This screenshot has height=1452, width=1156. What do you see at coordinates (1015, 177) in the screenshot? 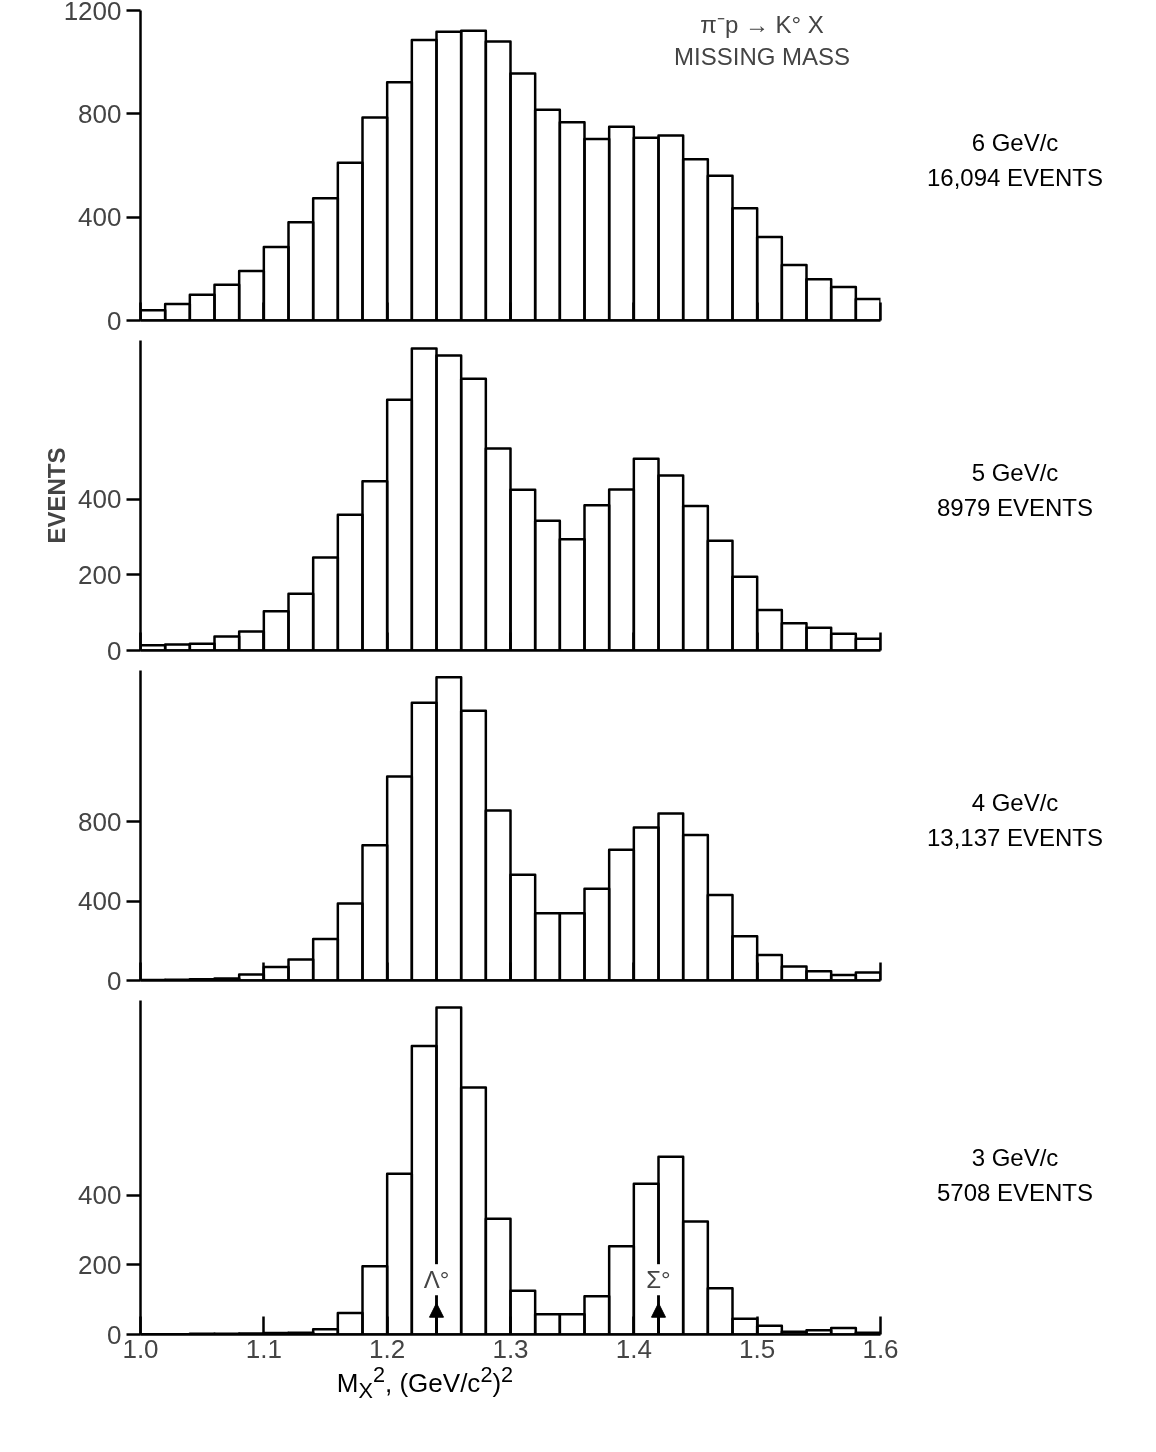
I see `text: 16,094 EVENTS` at bounding box center [1015, 177].